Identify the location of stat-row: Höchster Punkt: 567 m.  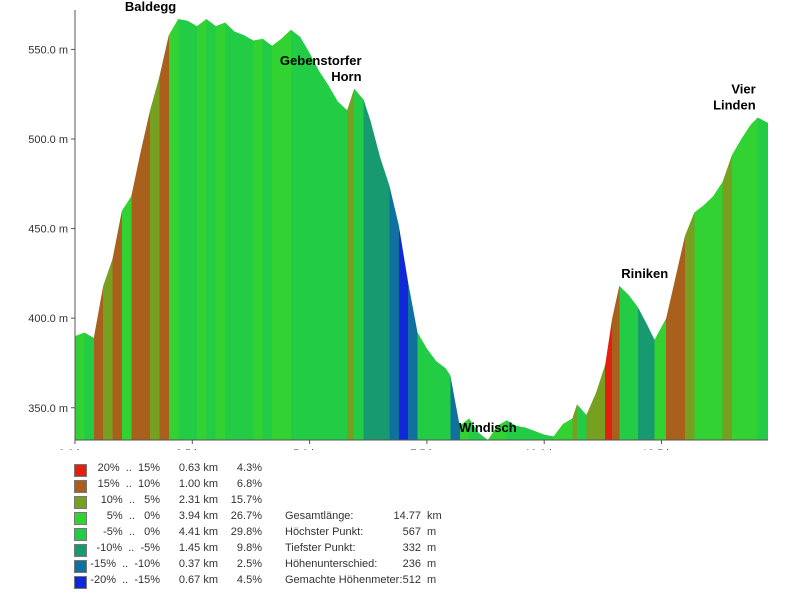
(370, 534).